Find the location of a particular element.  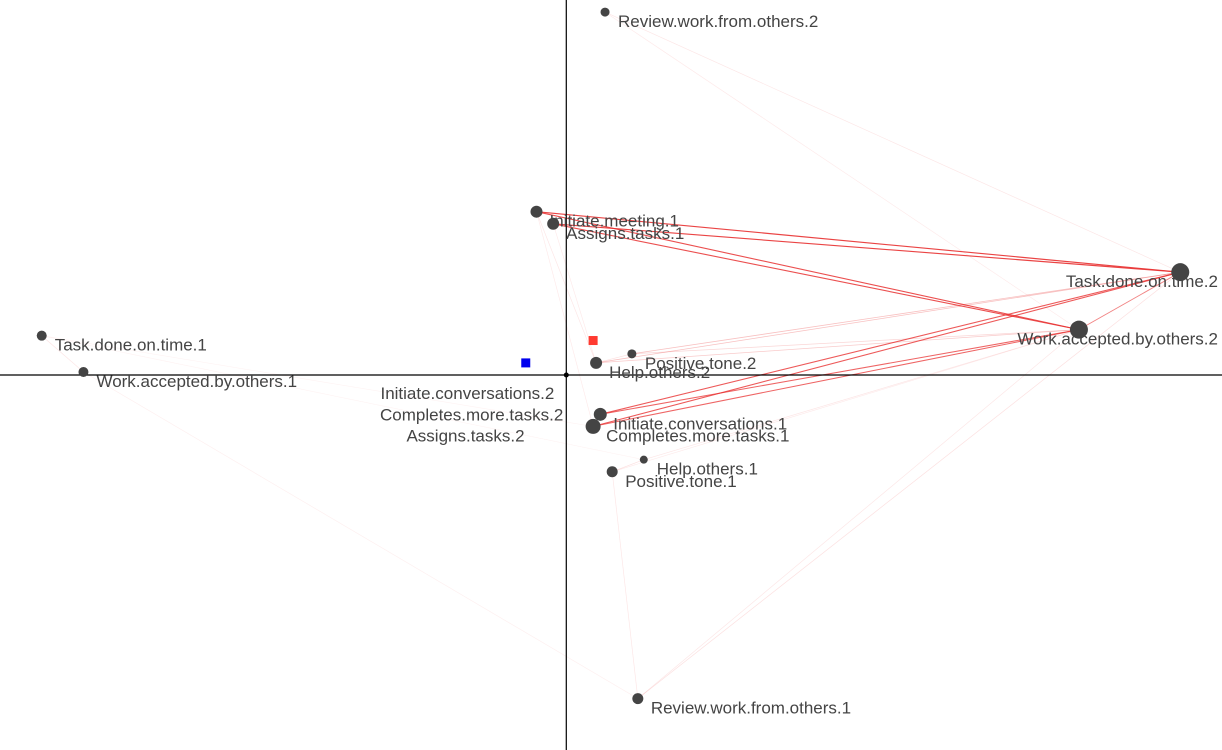

edge-ho2-tdt2 is located at coordinates (888, 317).